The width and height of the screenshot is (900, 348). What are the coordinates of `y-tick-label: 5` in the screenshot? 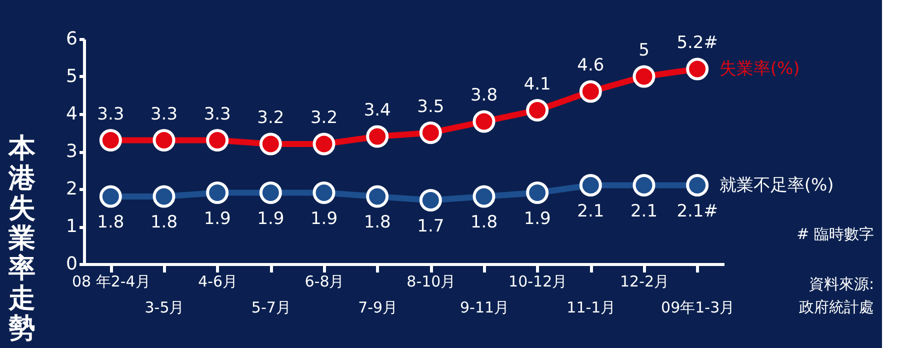 It's located at (72, 76).